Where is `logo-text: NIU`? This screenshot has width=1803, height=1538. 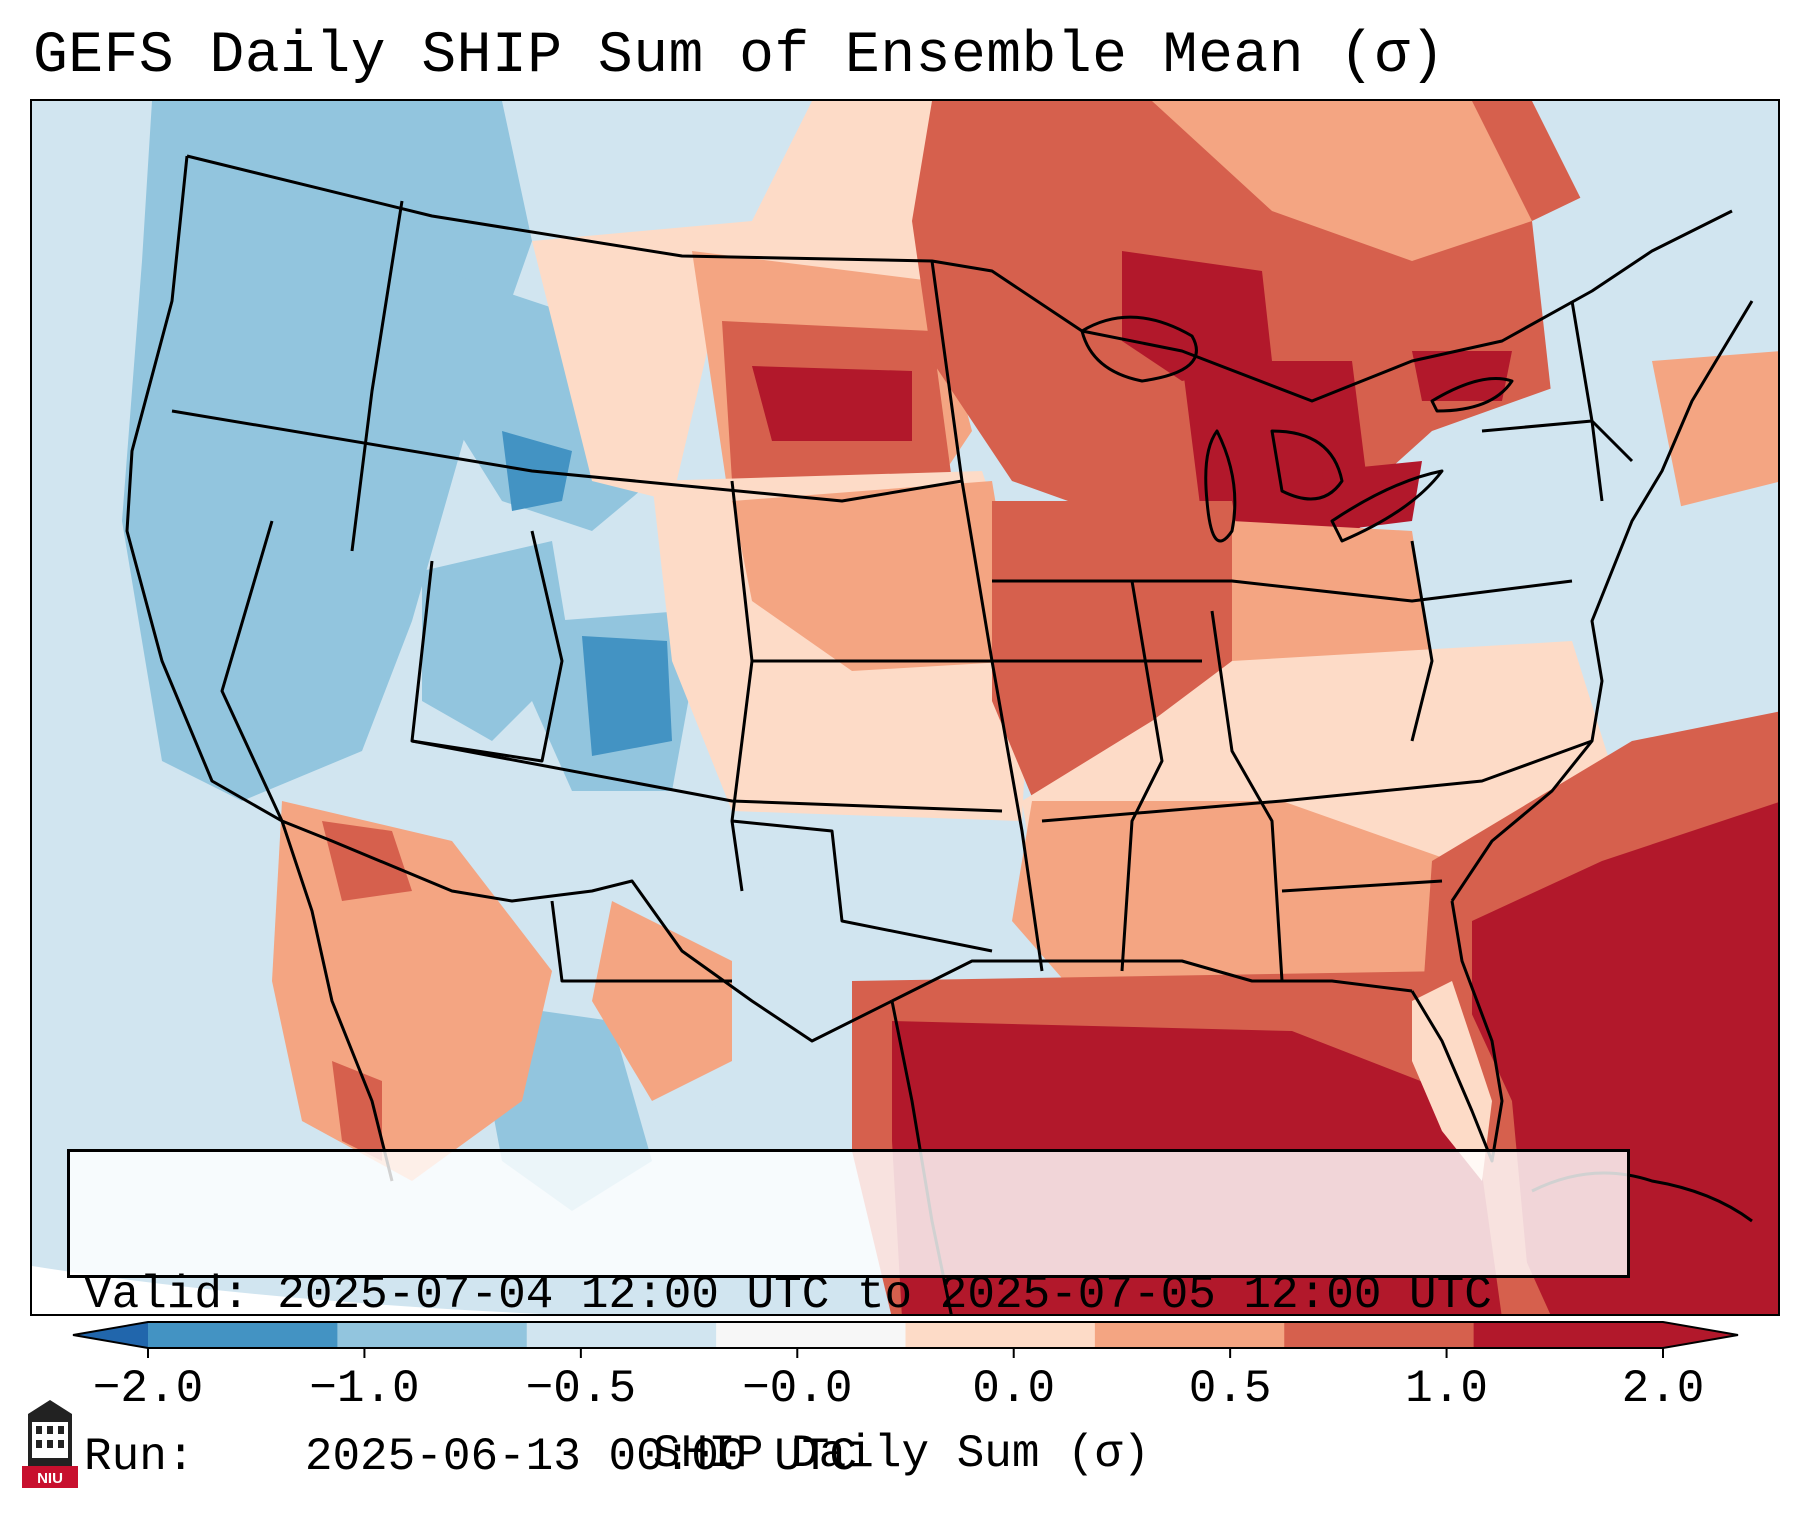
logo-text: NIU is located at coordinates (50, 1478).